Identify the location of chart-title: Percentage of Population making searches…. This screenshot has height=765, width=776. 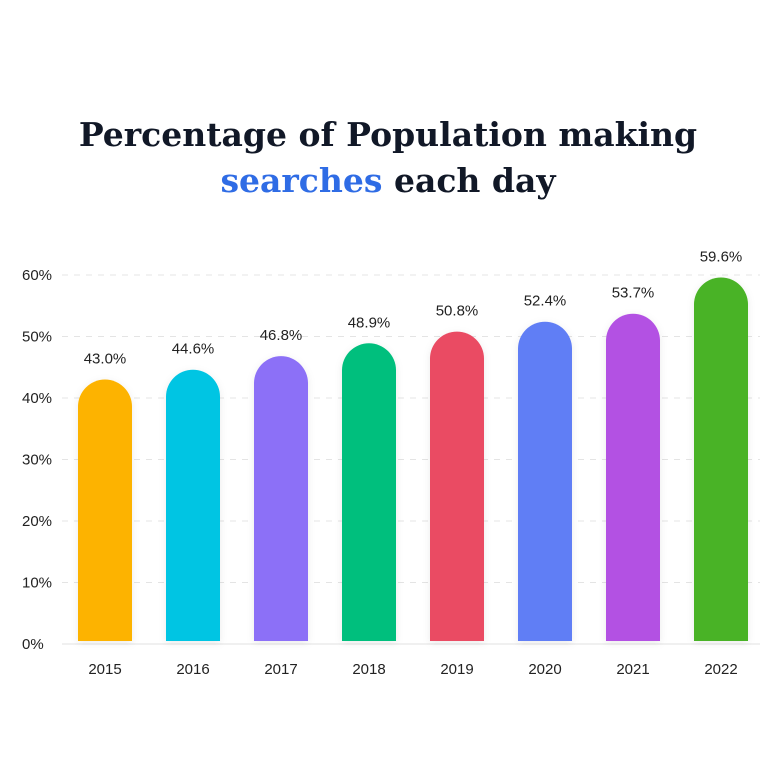
(388, 158).